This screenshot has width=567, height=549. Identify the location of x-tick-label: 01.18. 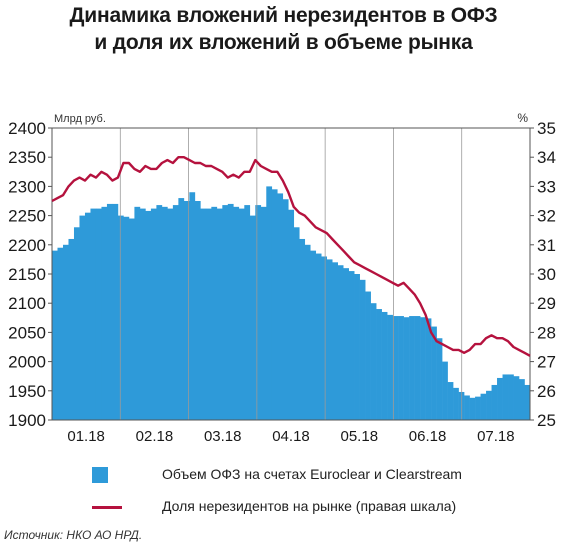
(86, 436).